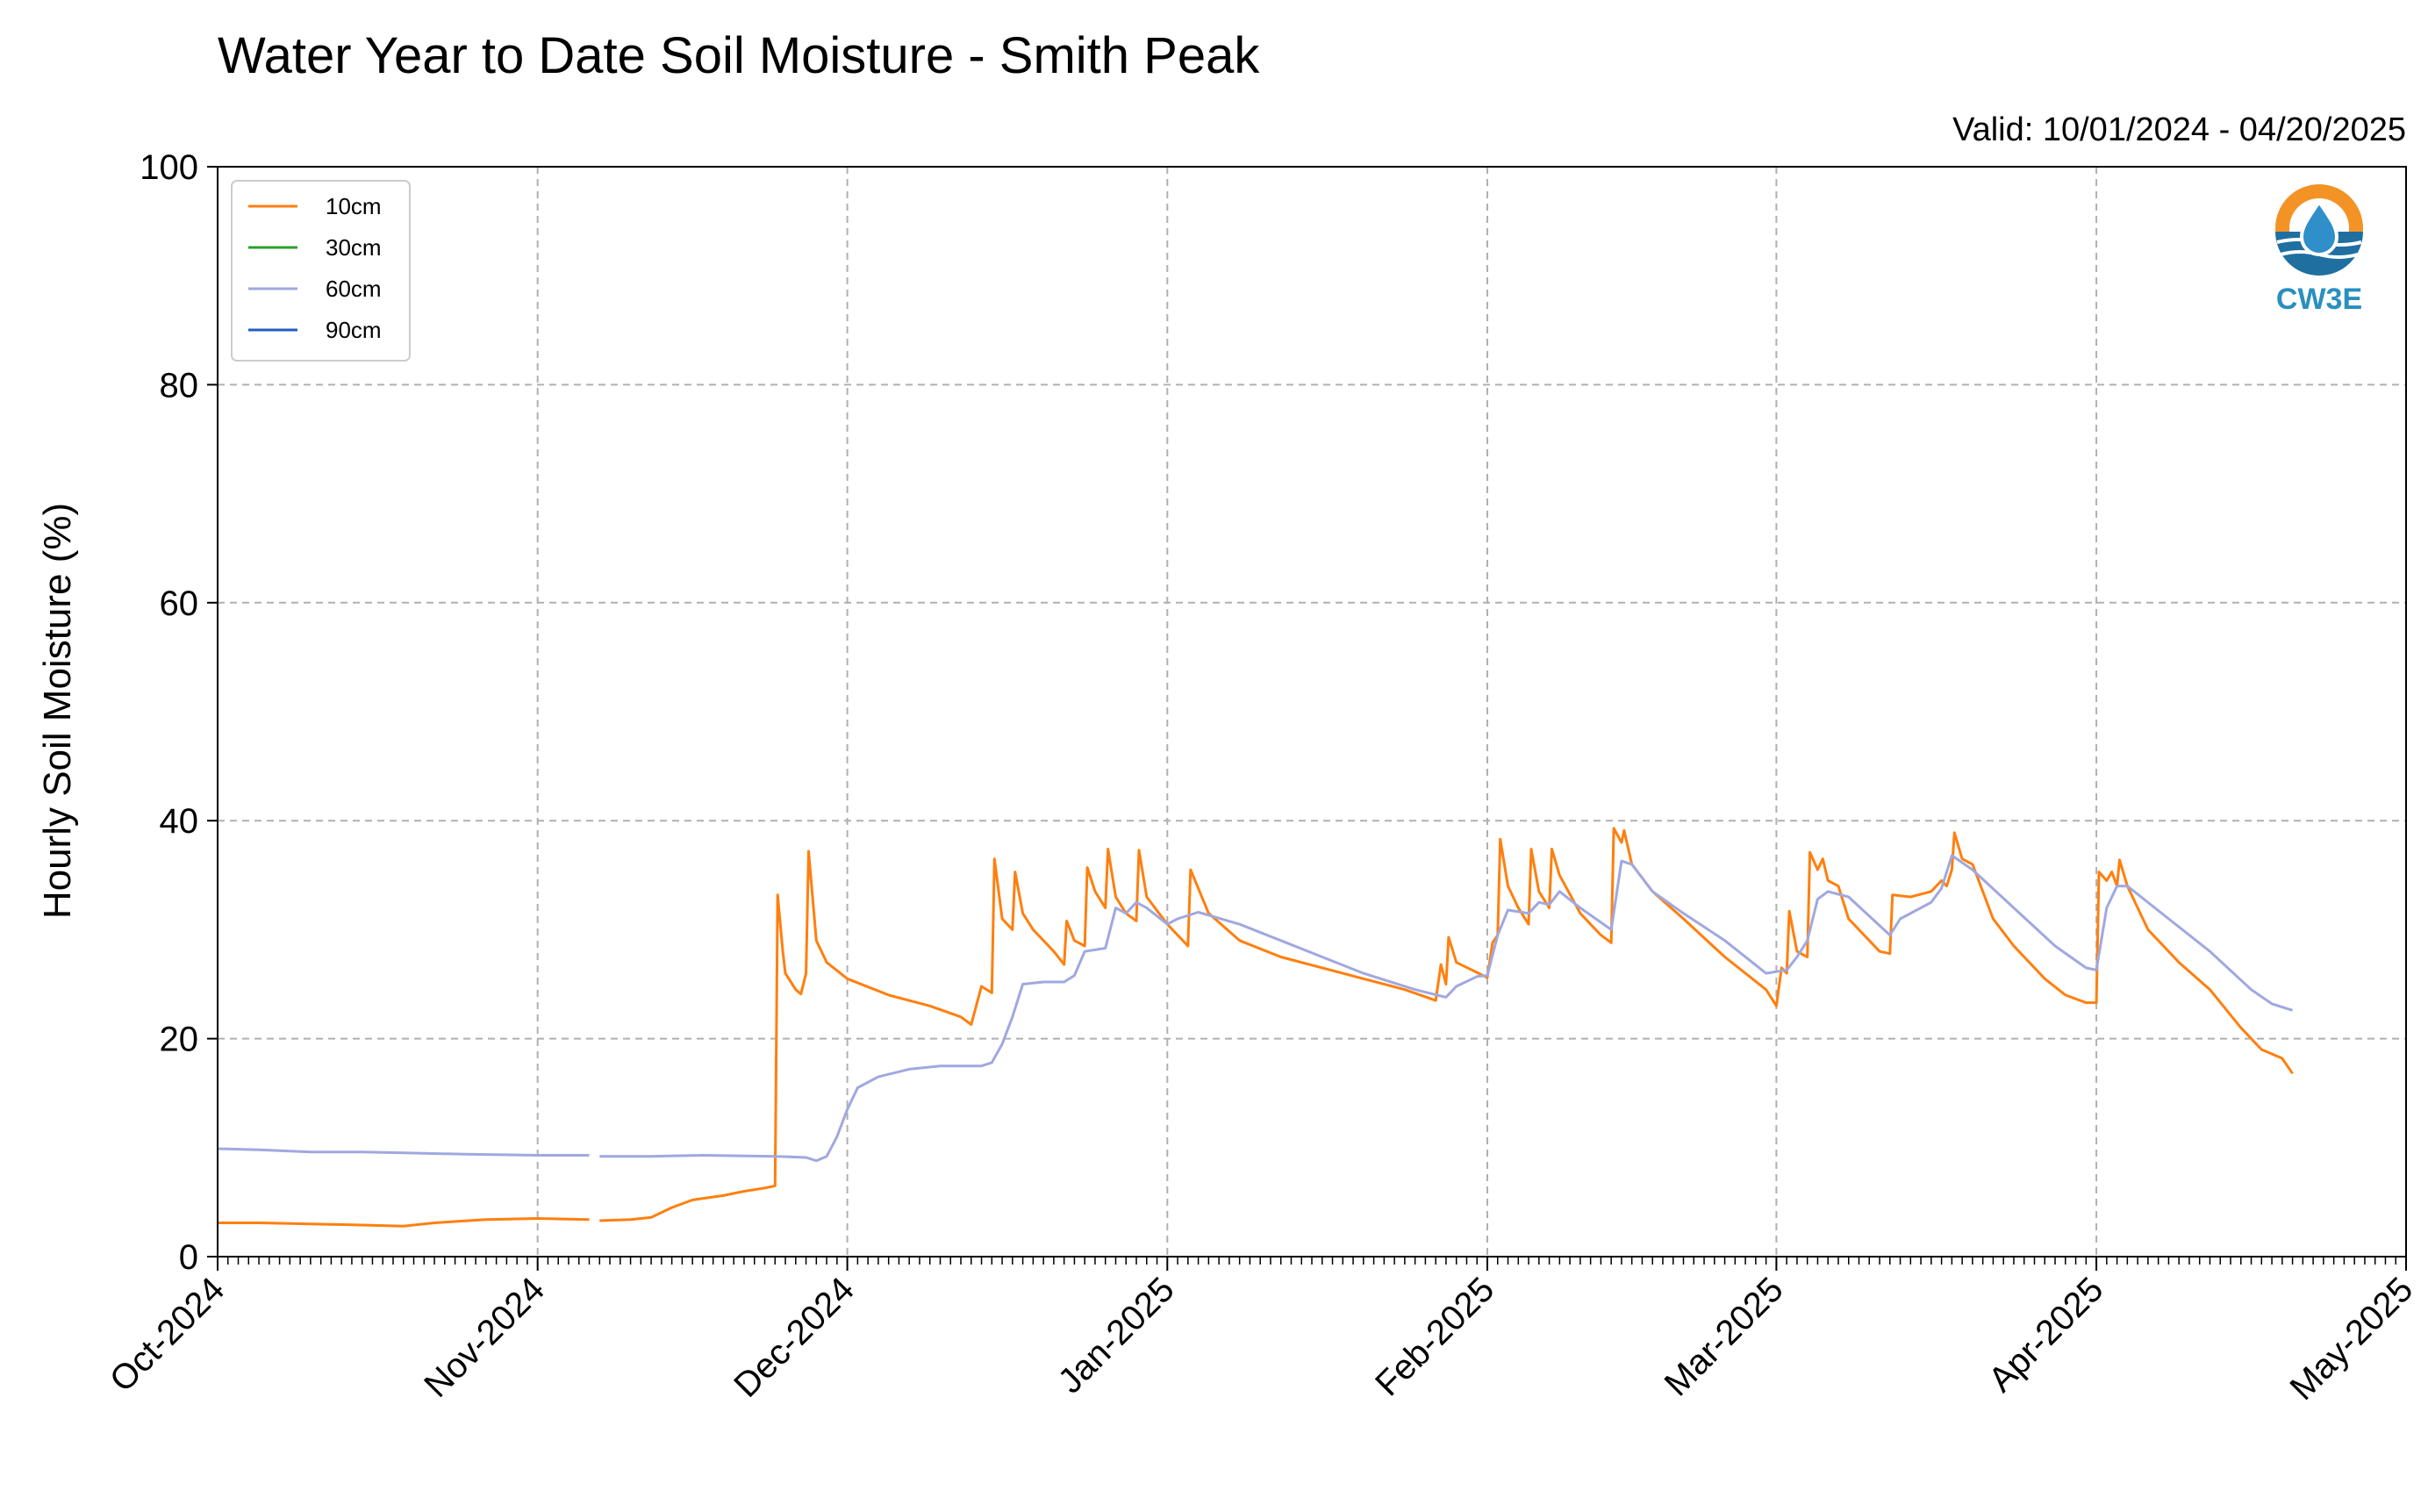 The image size is (2428, 1512). Describe the element at coordinates (354, 206) in the screenshot. I see `legend-label-10cm: 10cm` at that location.